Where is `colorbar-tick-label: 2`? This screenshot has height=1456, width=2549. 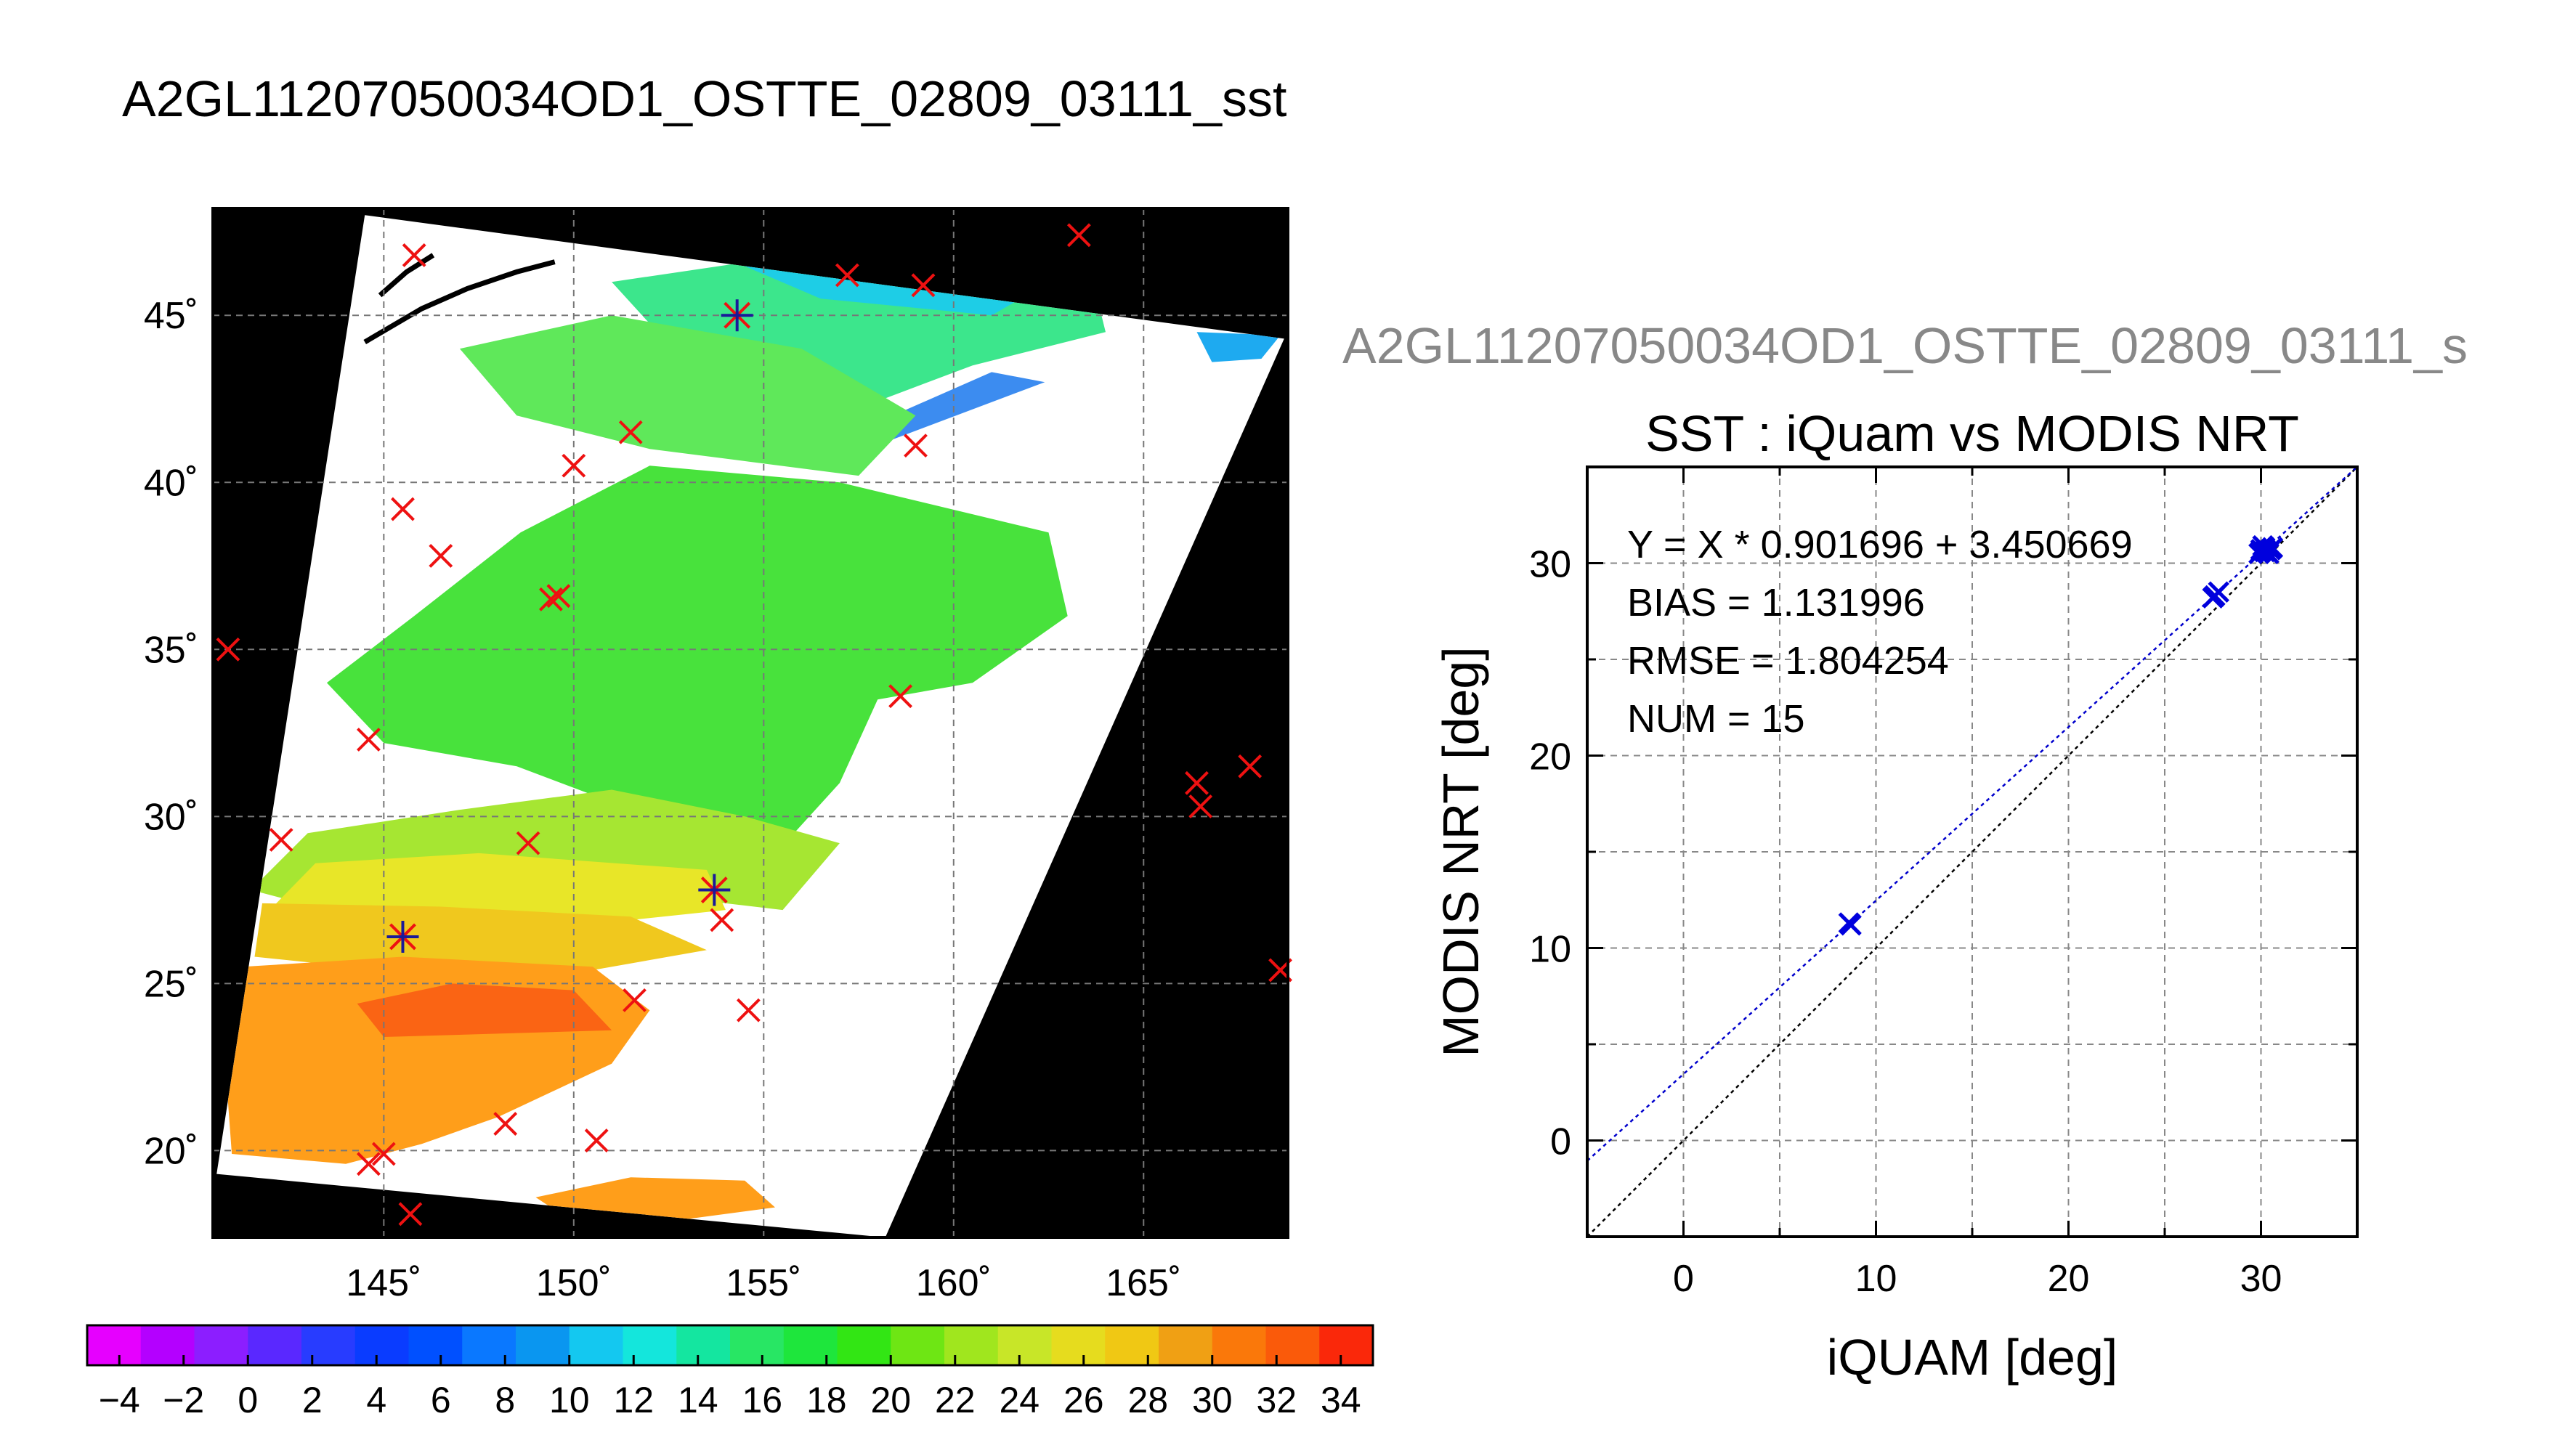
colorbar-tick-label: 2 is located at coordinates (313, 1400).